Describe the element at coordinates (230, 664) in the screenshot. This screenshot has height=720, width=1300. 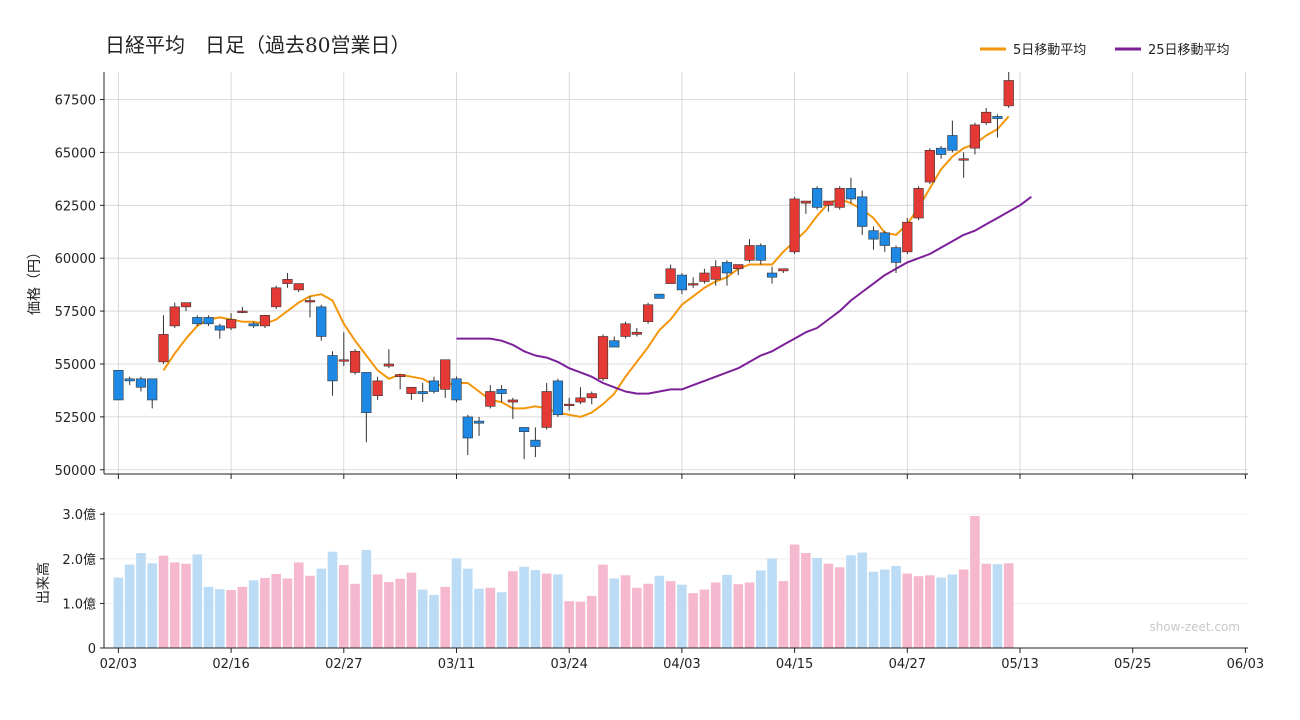
I see `date-tick-label: 02/16` at that location.